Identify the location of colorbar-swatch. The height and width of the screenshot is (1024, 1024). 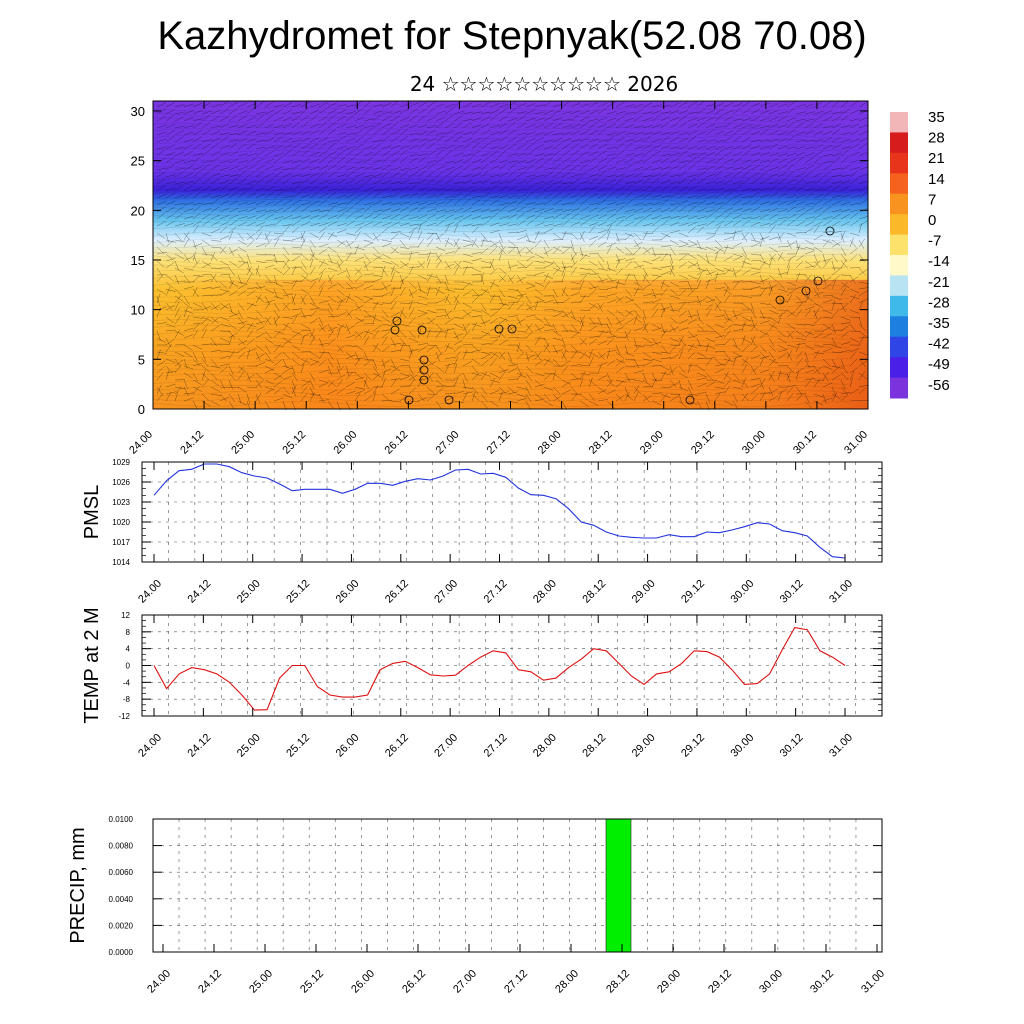
(899, 184).